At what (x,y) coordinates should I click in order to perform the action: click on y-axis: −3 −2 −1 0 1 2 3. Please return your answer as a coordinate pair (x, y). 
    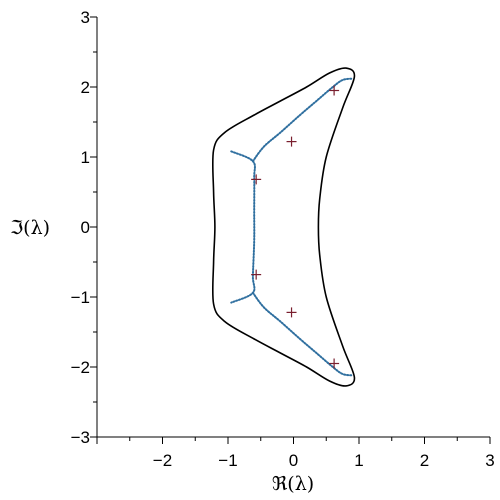
    Looking at the image, I should click on (84, 227).